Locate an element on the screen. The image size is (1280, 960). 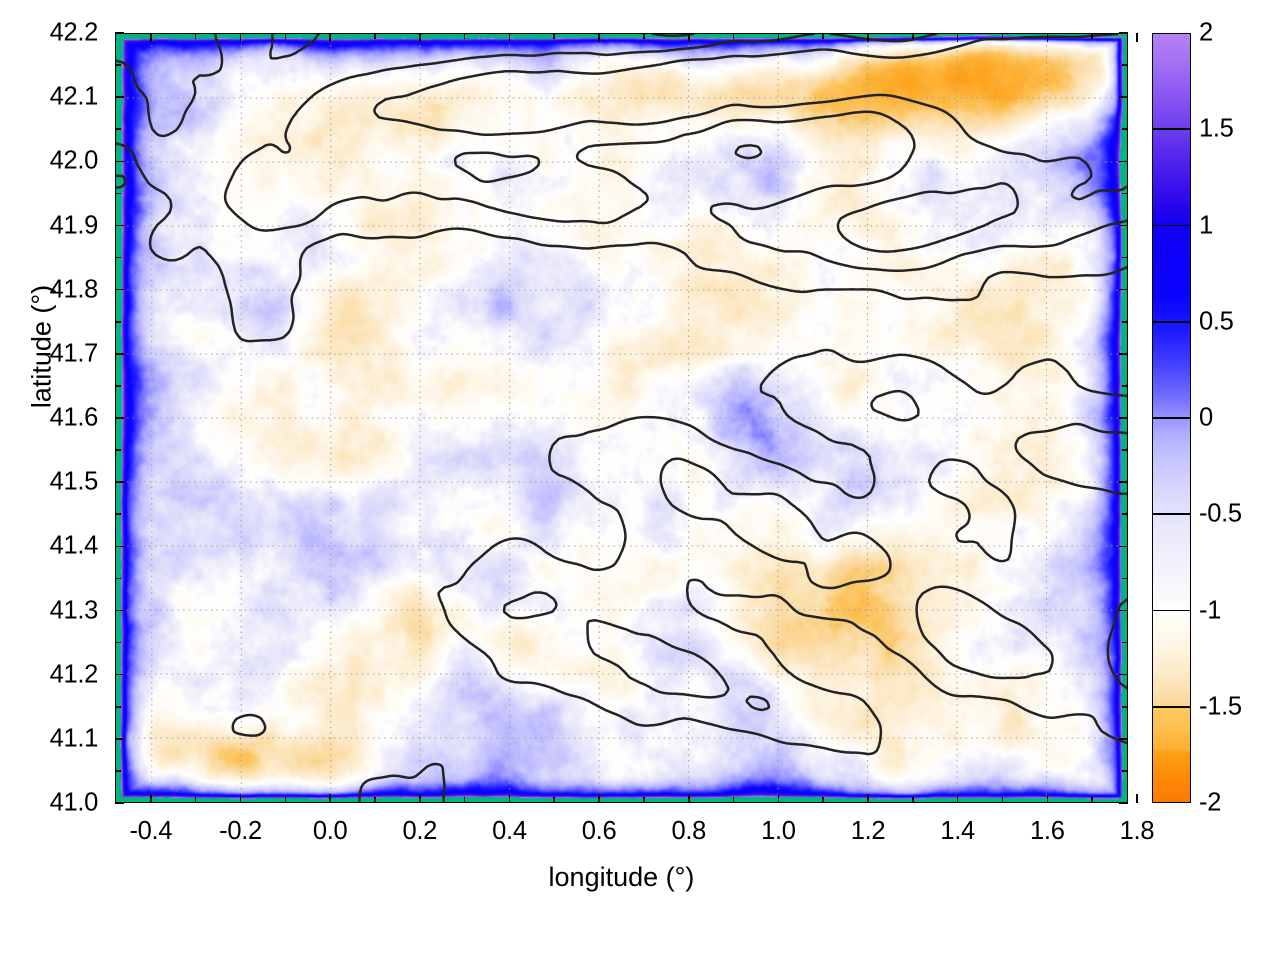
y-tick-label: 41.5 is located at coordinates (74, 481).